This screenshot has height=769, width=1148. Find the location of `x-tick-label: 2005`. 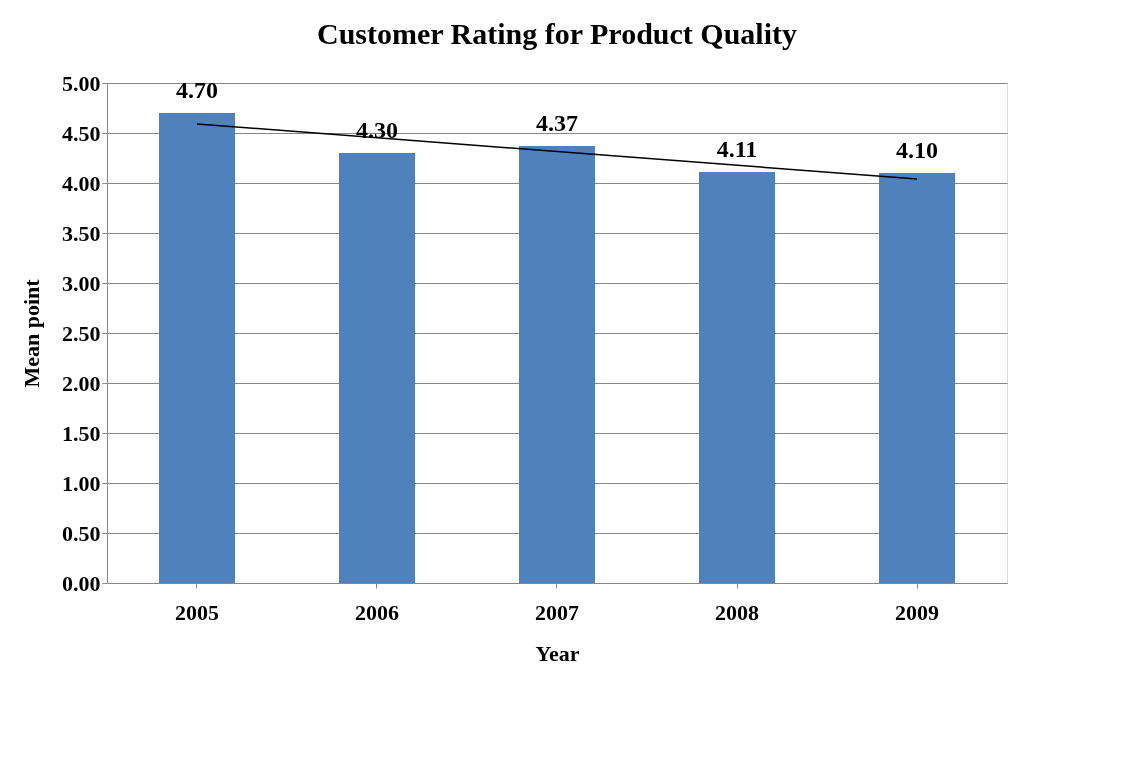

x-tick-label: 2005 is located at coordinates (197, 612).